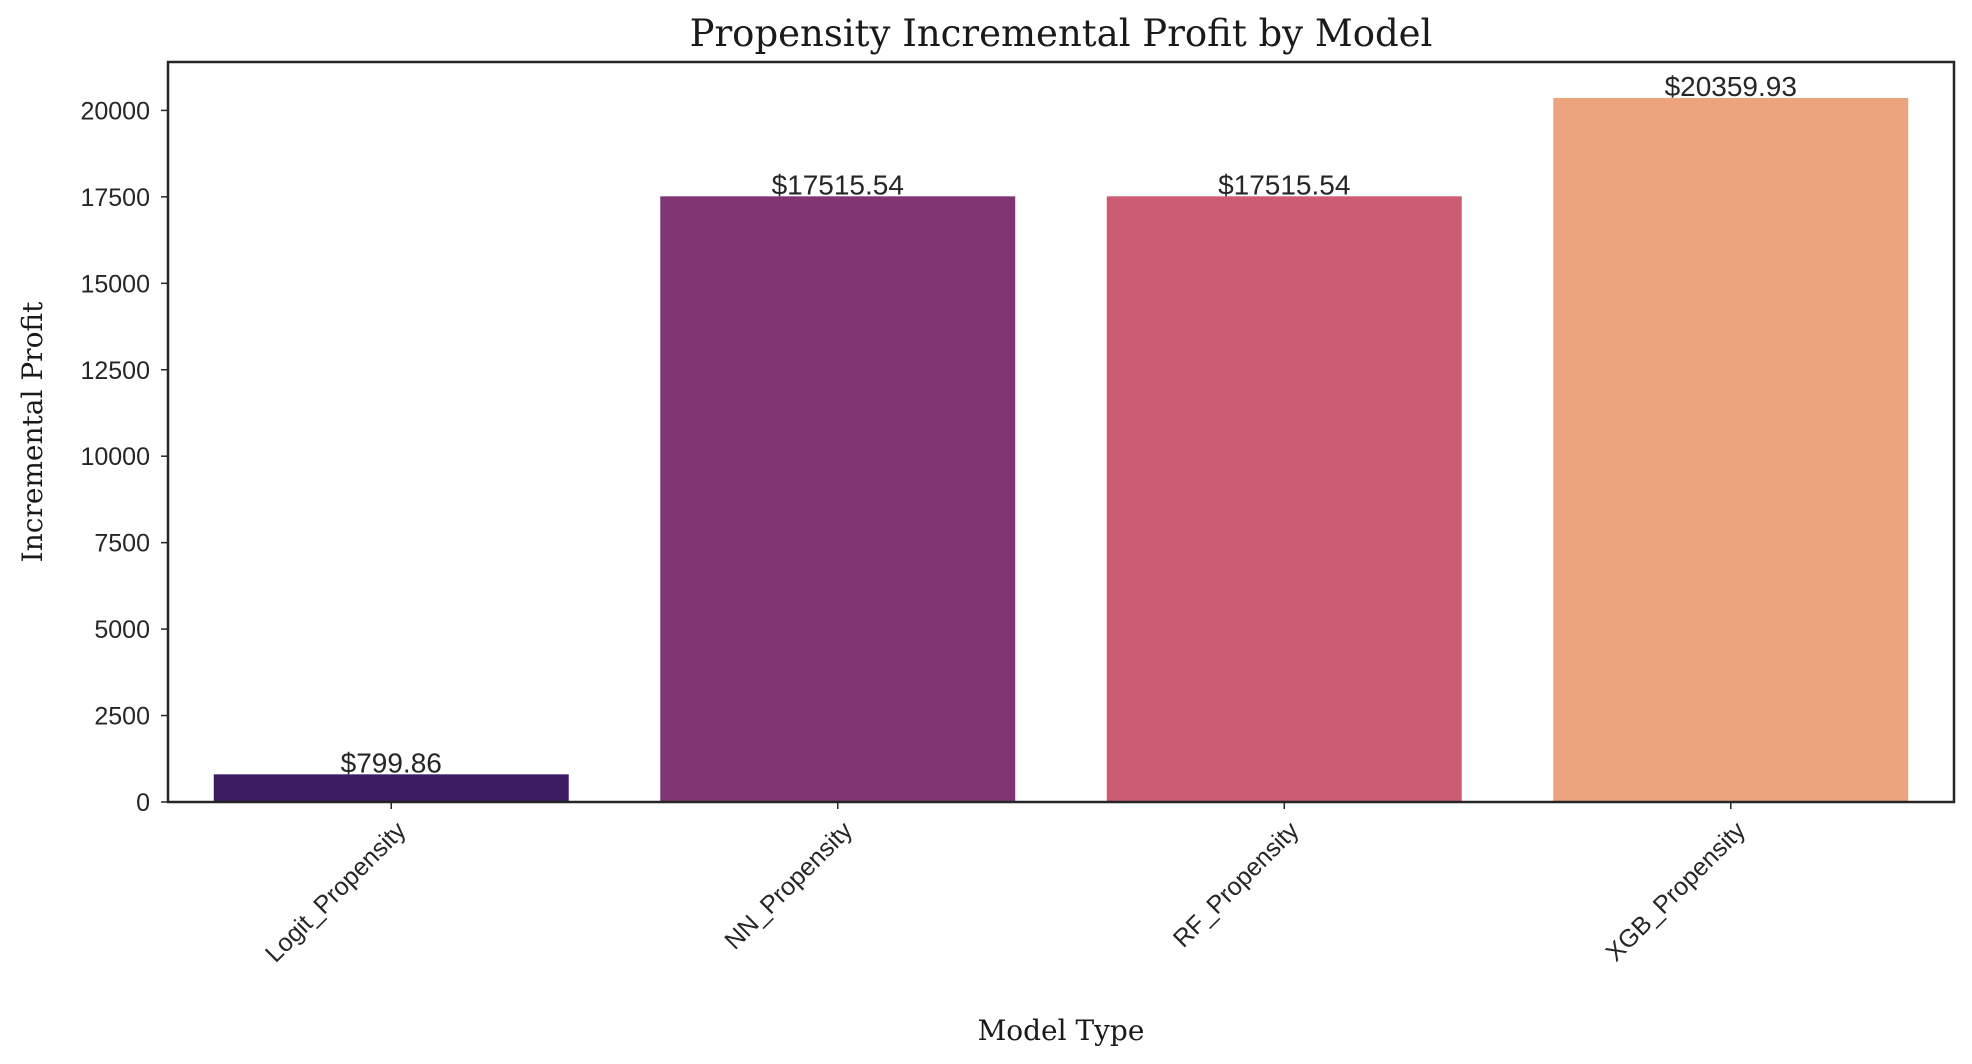 The image size is (1972, 1064). I want to click on bar-logit-propensity, so click(391, 788).